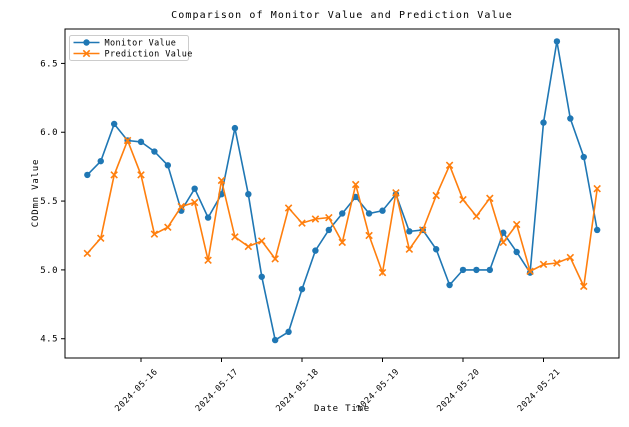 The height and width of the screenshot is (427, 629). I want to click on y-tick-label: 6.0, so click(49, 133).